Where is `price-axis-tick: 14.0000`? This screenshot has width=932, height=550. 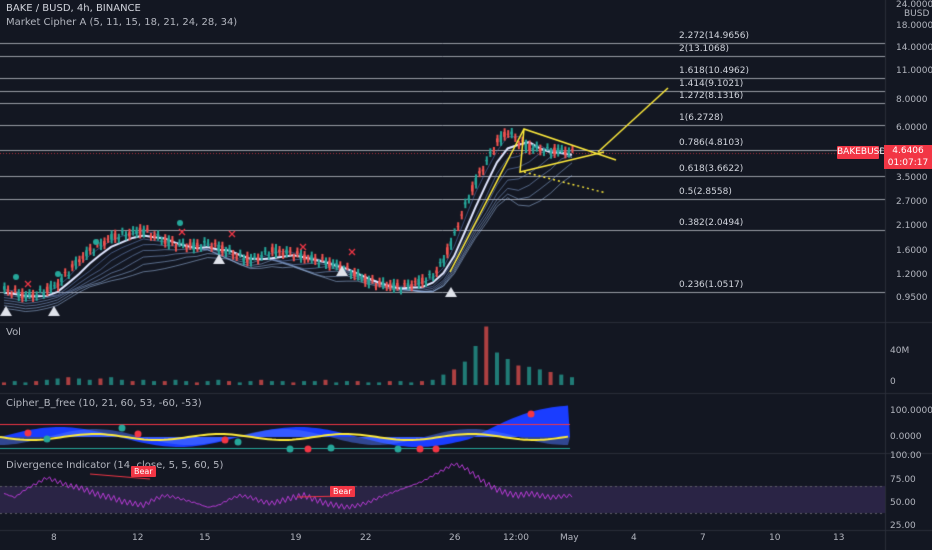
price-axis-tick: 14.0000 is located at coordinates (914, 48).